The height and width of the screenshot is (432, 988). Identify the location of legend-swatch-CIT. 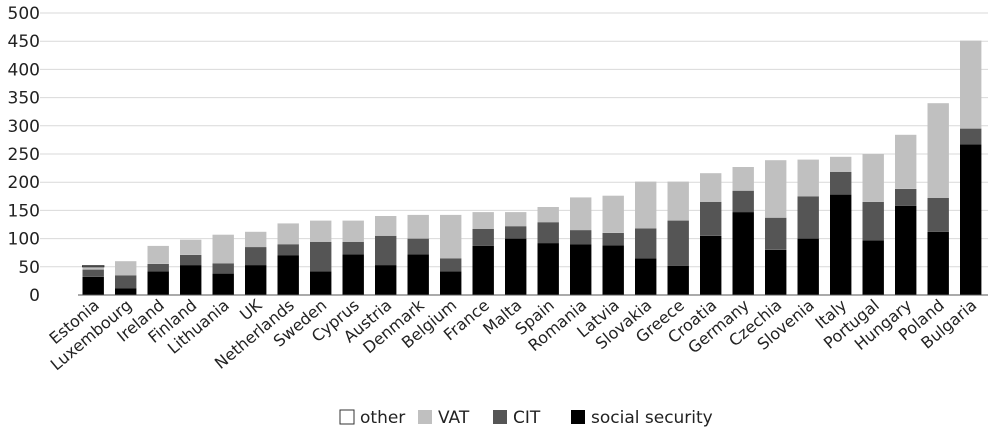
(500, 417).